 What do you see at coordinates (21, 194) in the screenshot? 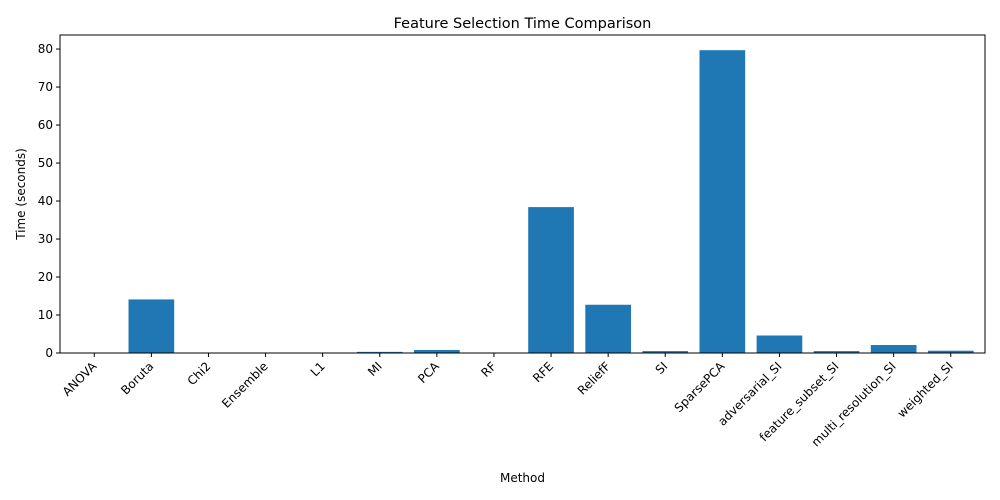
I see `y-axis-title: Time (seconds)` at bounding box center [21, 194].